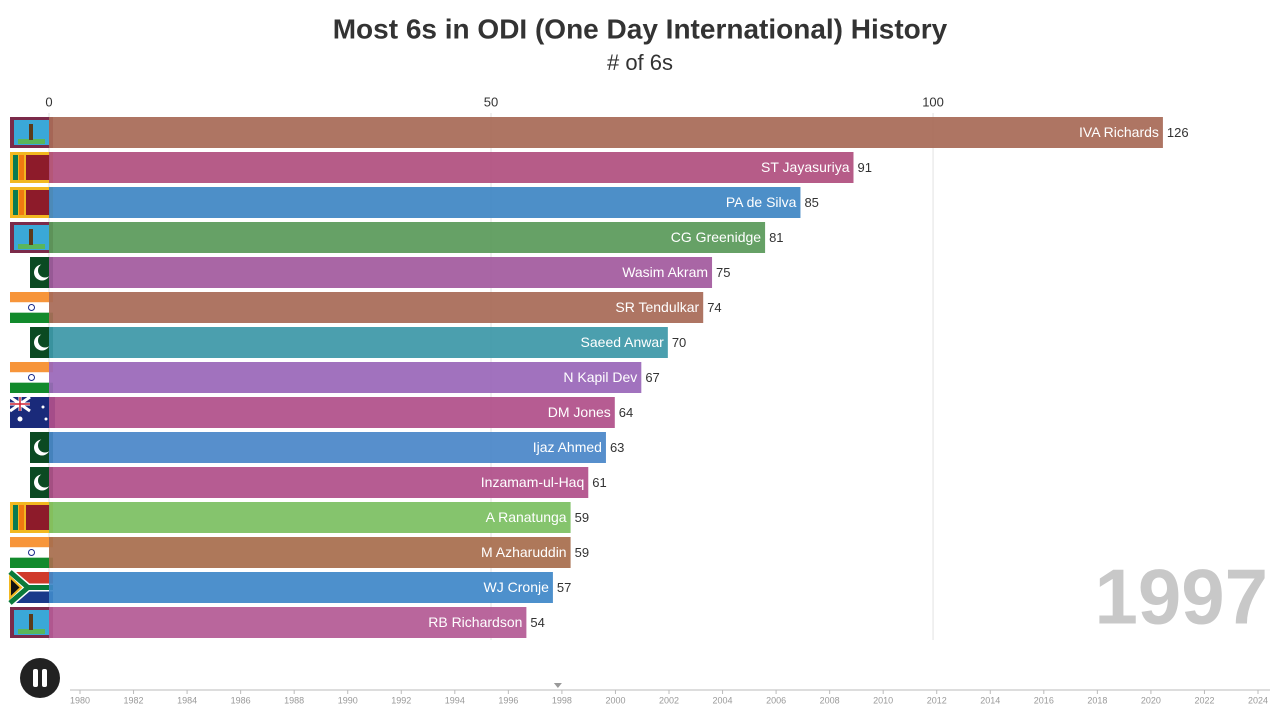 This screenshot has width=1280, height=720. Describe the element at coordinates (615, 700) in the screenshot. I see `timeline-tick-label: 2000` at that location.